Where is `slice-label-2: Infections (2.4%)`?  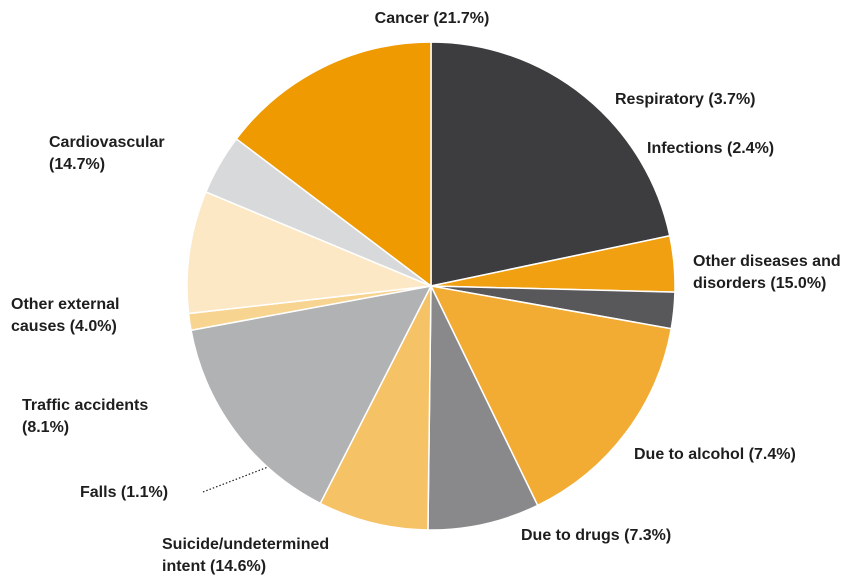 slice-label-2: Infections (2.4%) is located at coordinates (710, 148).